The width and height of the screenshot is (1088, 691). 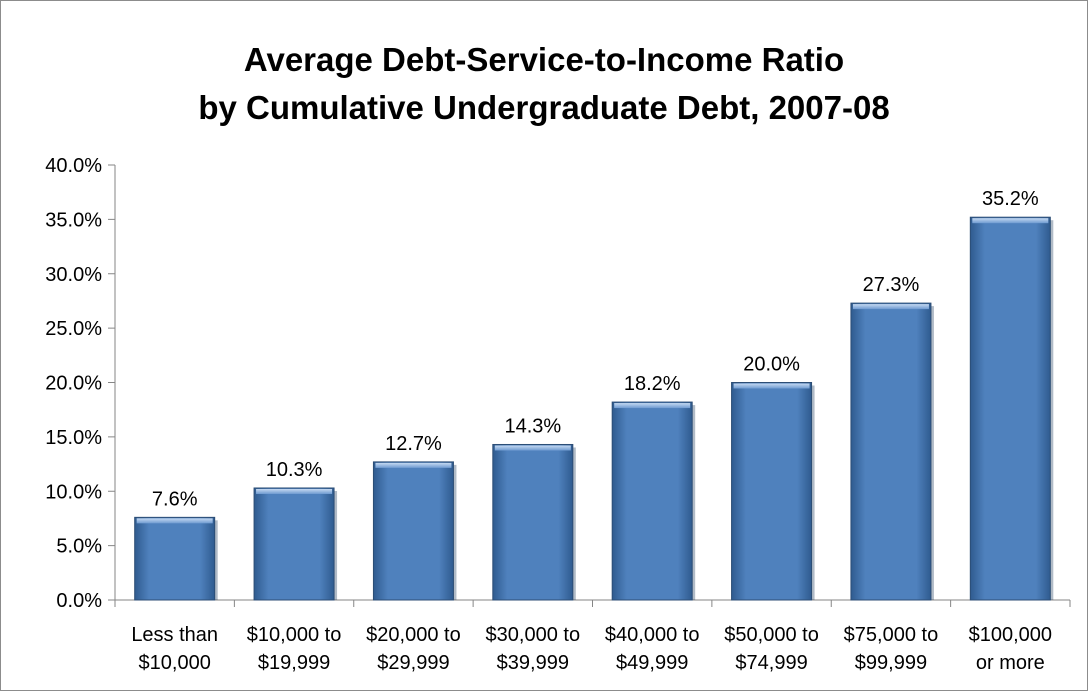 I want to click on y-tick-label: 35.0%, so click(x=73, y=220).